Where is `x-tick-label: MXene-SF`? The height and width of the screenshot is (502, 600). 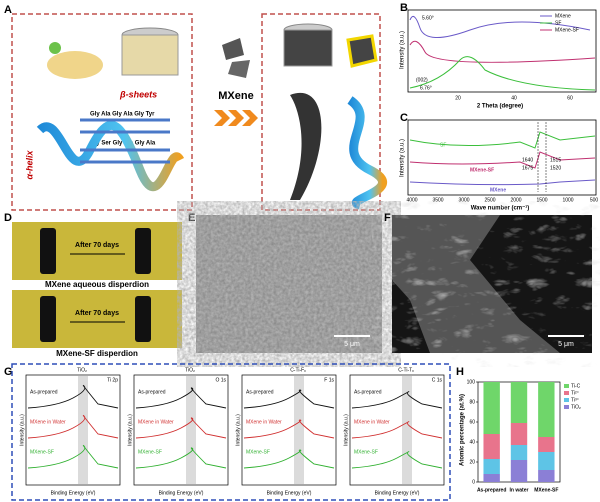
x-tick-label: MXene-SF is located at coordinates (546, 490).